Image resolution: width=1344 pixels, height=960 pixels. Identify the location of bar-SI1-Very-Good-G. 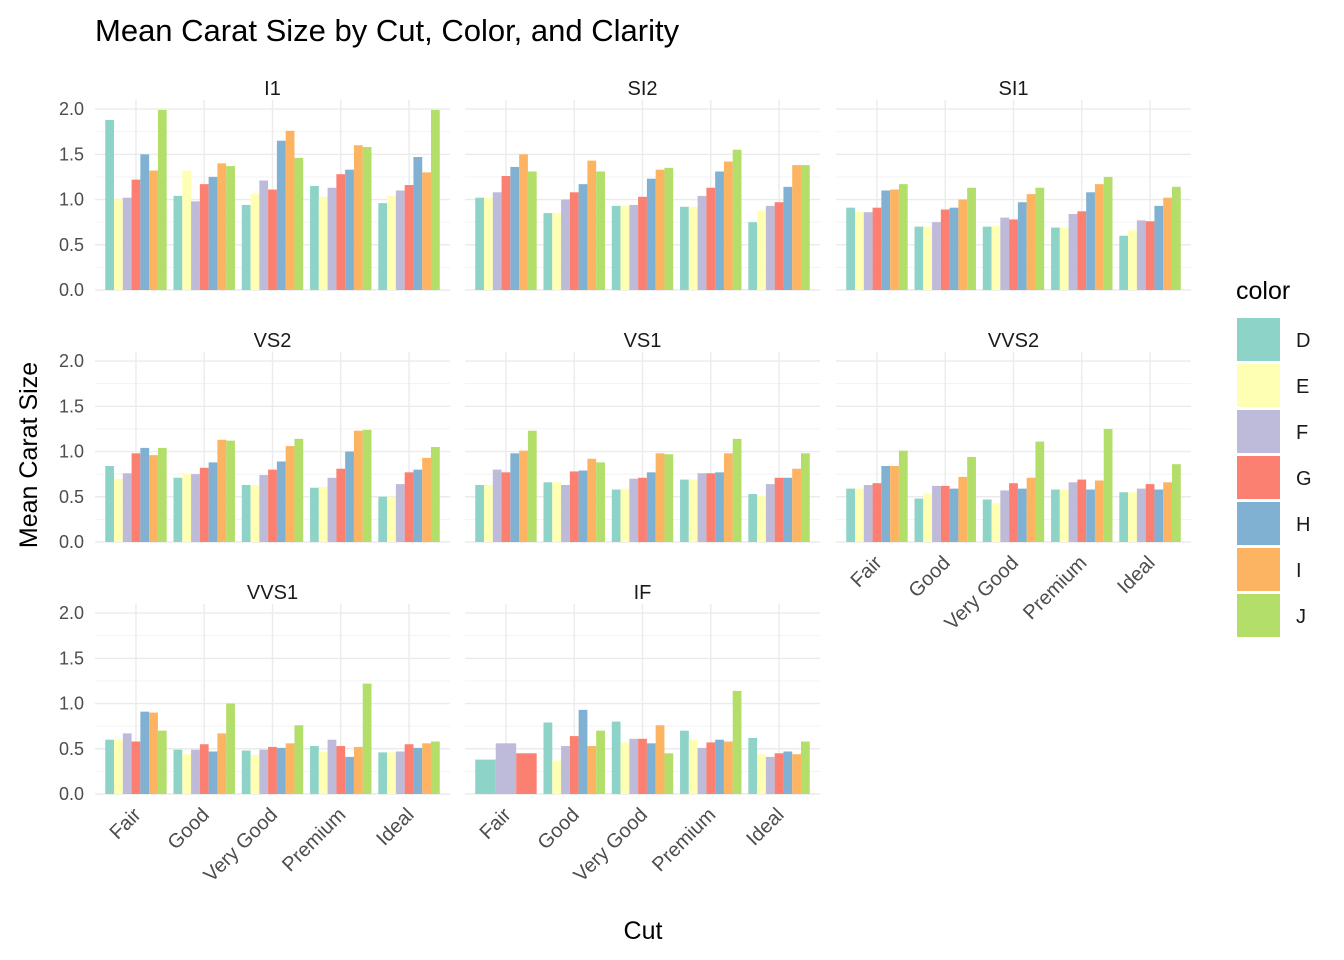
(1013, 254).